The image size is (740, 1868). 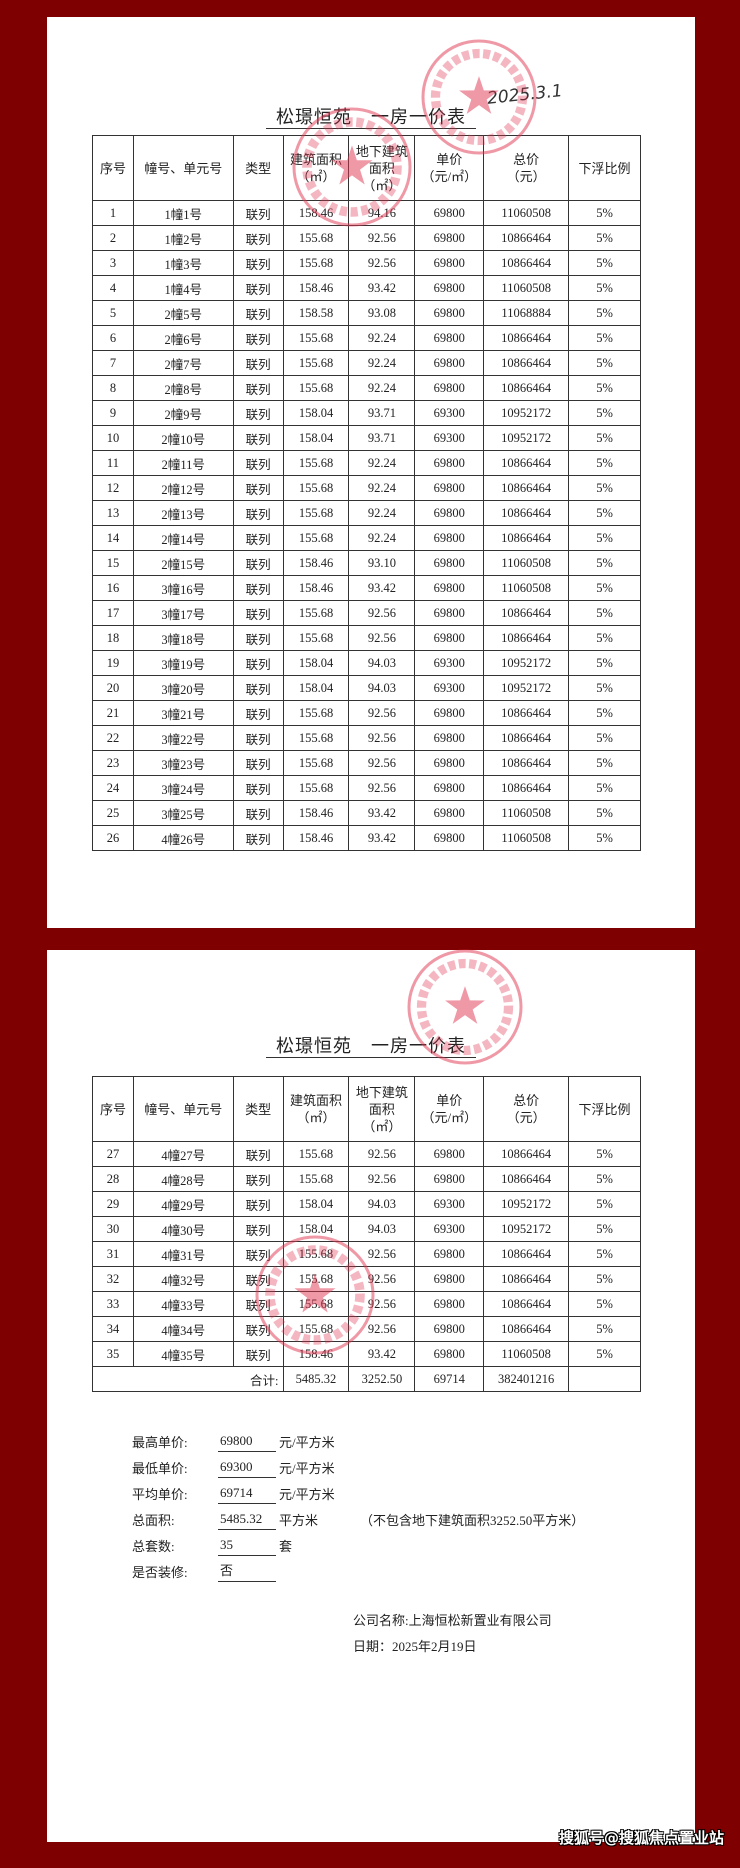 What do you see at coordinates (358, 1571) in the screenshot?
I see `summary-row: 是否装修: 否` at bounding box center [358, 1571].